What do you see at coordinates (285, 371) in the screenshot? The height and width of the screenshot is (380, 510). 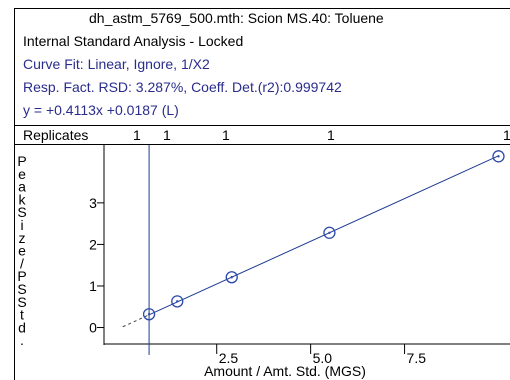 I see `x-axis-label: Amount / Amt. Std. (MGS)` at bounding box center [285, 371].